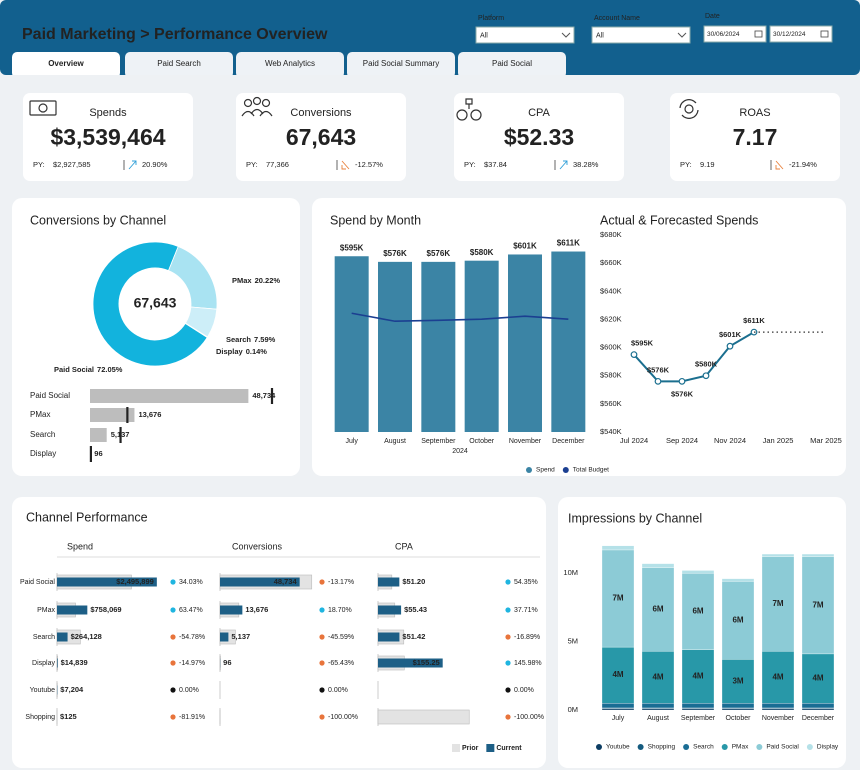 This screenshot has width=860, height=770. Describe the element at coordinates (240, 636) in the screenshot. I see `bar-value-label: 5,137` at that location.